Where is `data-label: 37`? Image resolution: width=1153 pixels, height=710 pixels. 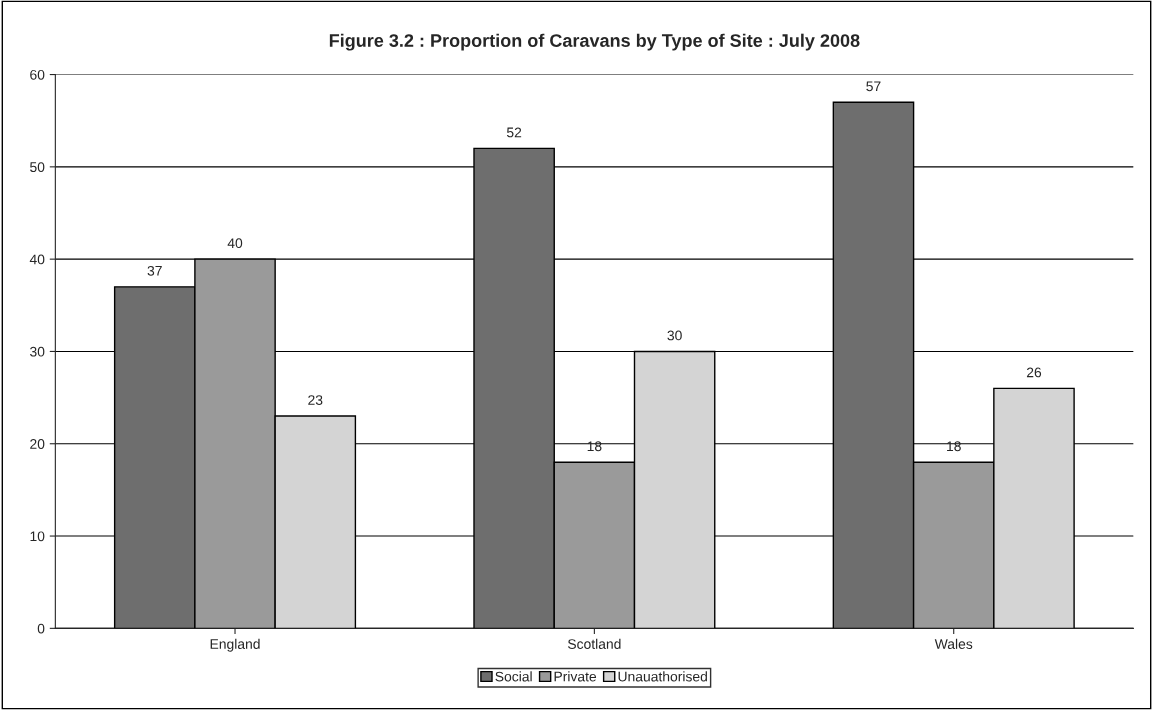
data-label: 37 is located at coordinates (154, 270).